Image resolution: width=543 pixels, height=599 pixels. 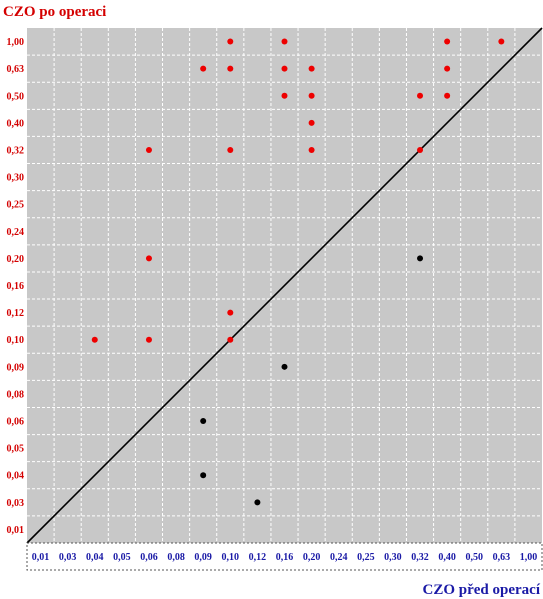 I want to click on y-tick-label: 0,05, so click(x=16, y=449).